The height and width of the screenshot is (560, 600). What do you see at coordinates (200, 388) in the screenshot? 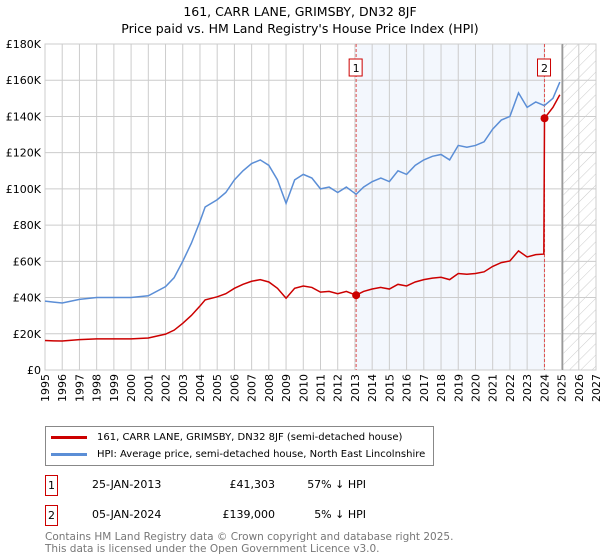
I see `x-tick-label: 2004` at bounding box center [200, 388].